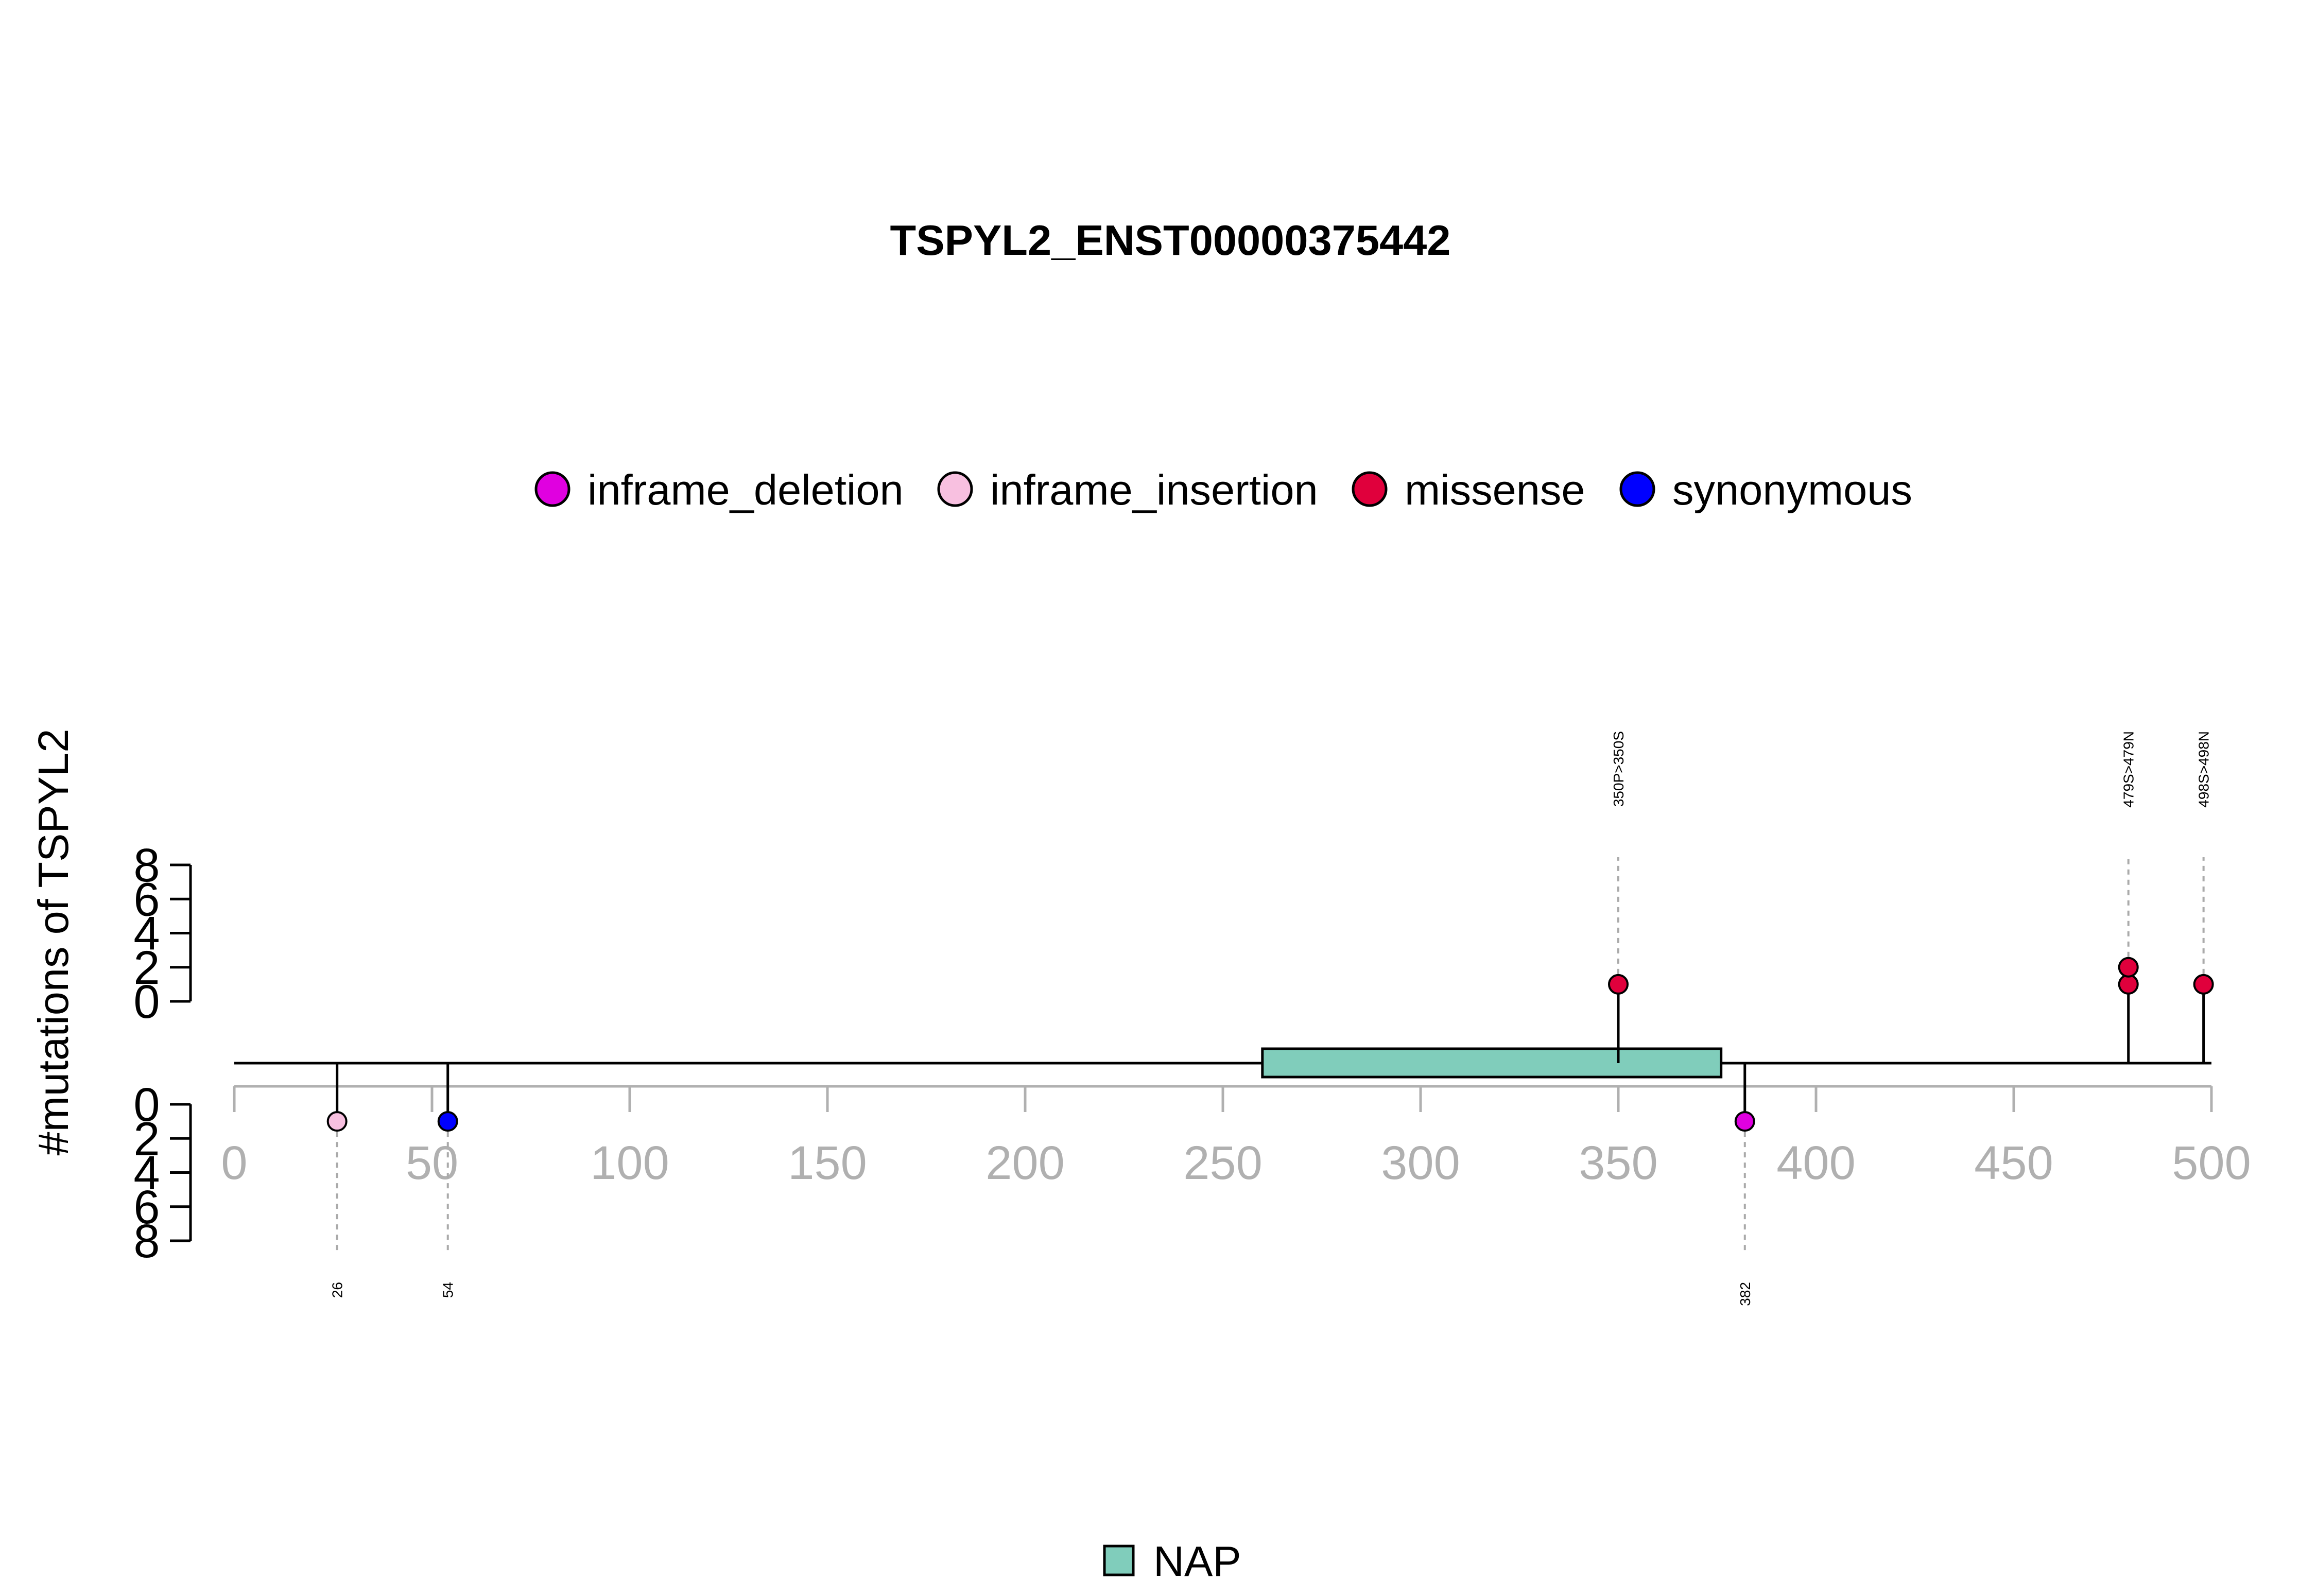  I want to click on legend-label: inframe_insertion, so click(1154, 490).